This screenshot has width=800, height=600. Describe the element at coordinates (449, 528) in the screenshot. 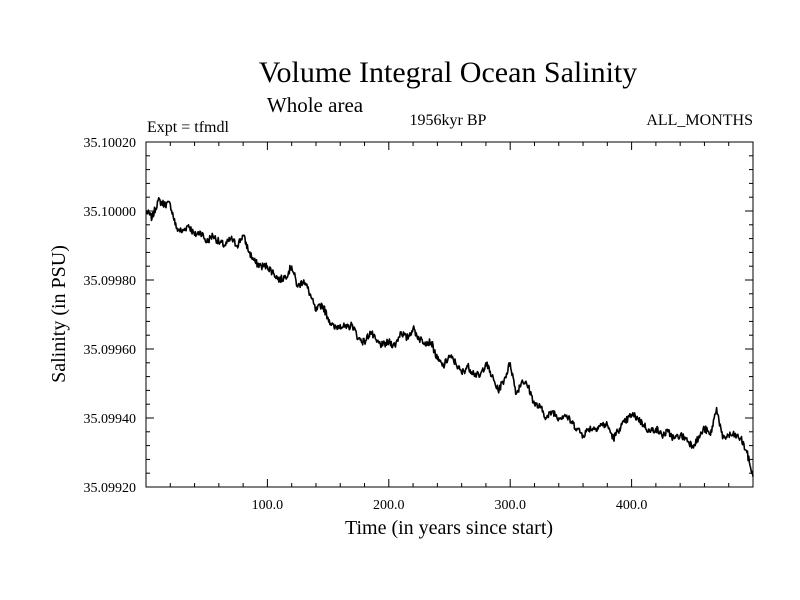

I see `x-axis-label: Time (in years since start)` at that location.